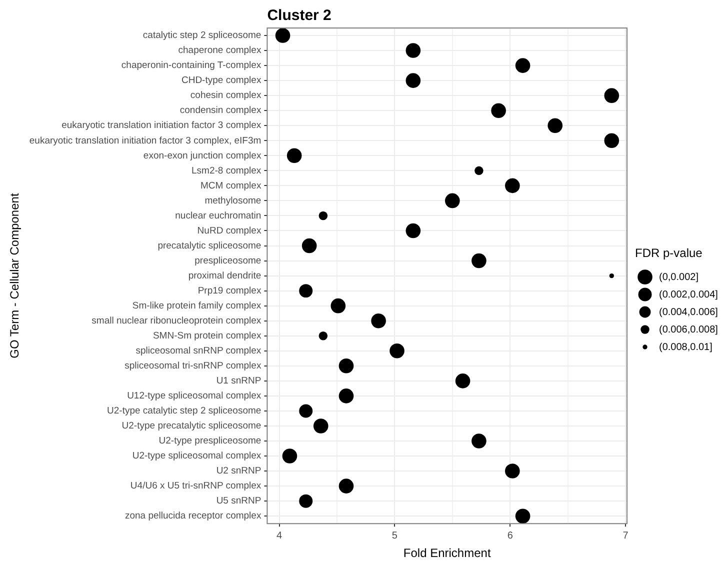  What do you see at coordinates (679, 277) in the screenshot?
I see `legend-label: (0,0.002]` at bounding box center [679, 277].